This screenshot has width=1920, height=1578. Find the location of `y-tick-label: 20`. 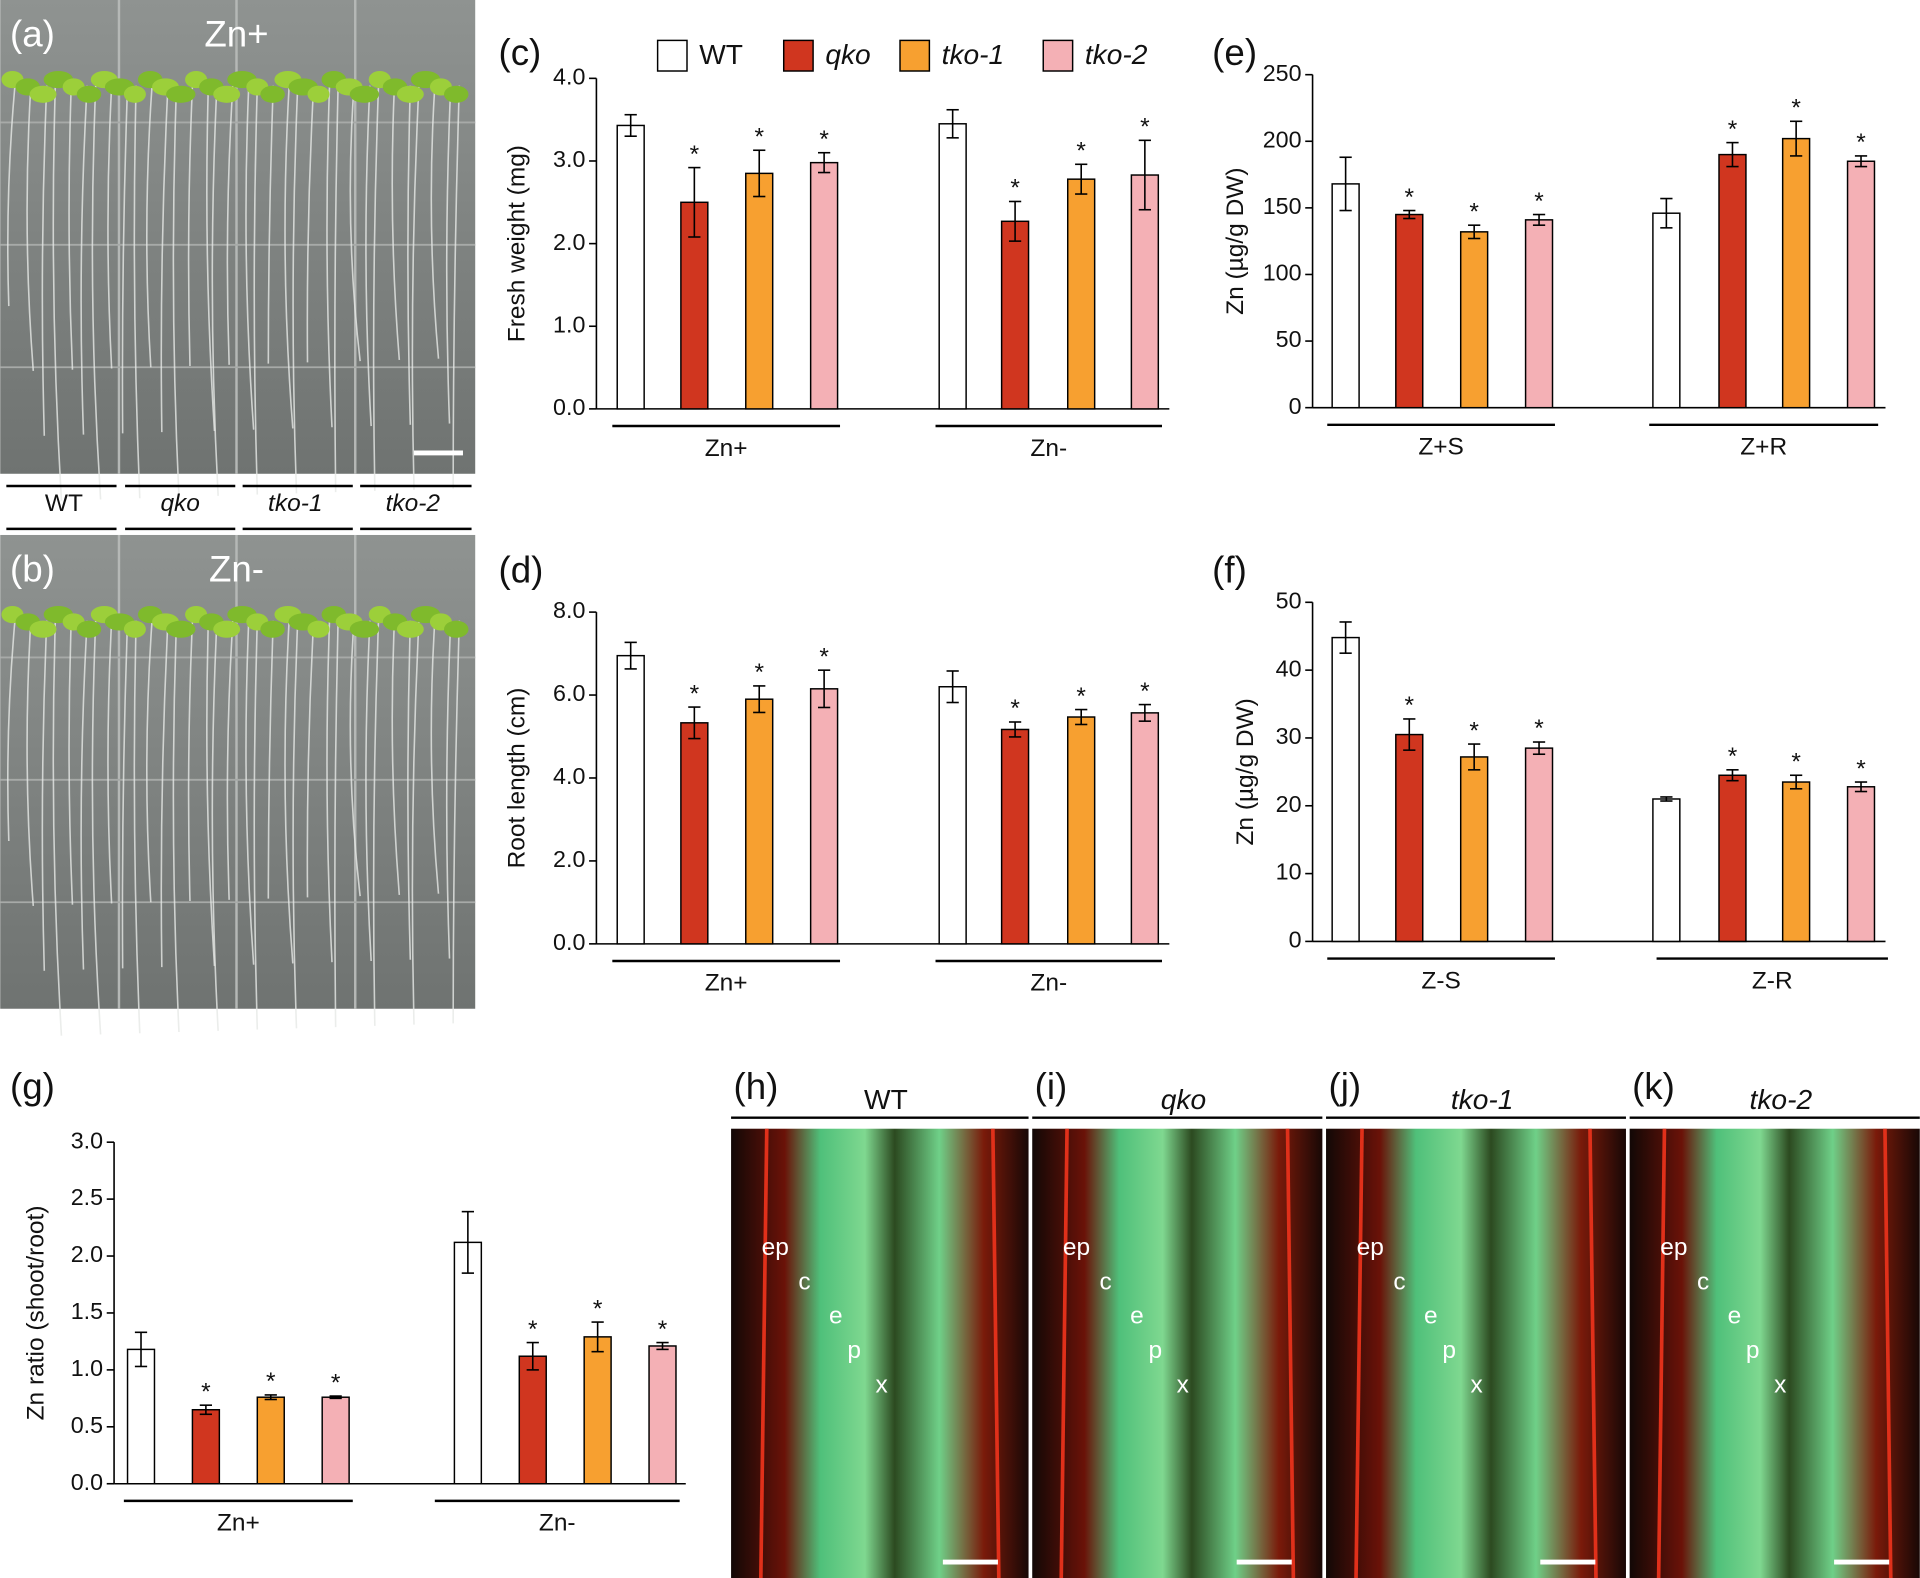

y-tick-label: 20 is located at coordinates (1289, 804).